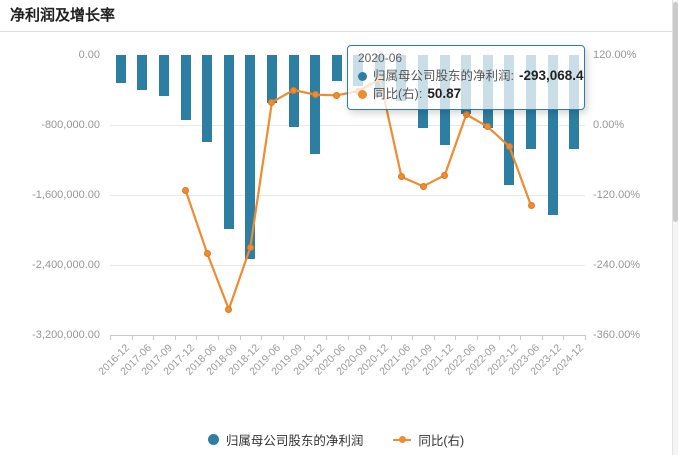 This screenshot has height=455, width=678. Describe the element at coordinates (362, 94) in the screenshot. I see `yoy-marker-icon` at that location.